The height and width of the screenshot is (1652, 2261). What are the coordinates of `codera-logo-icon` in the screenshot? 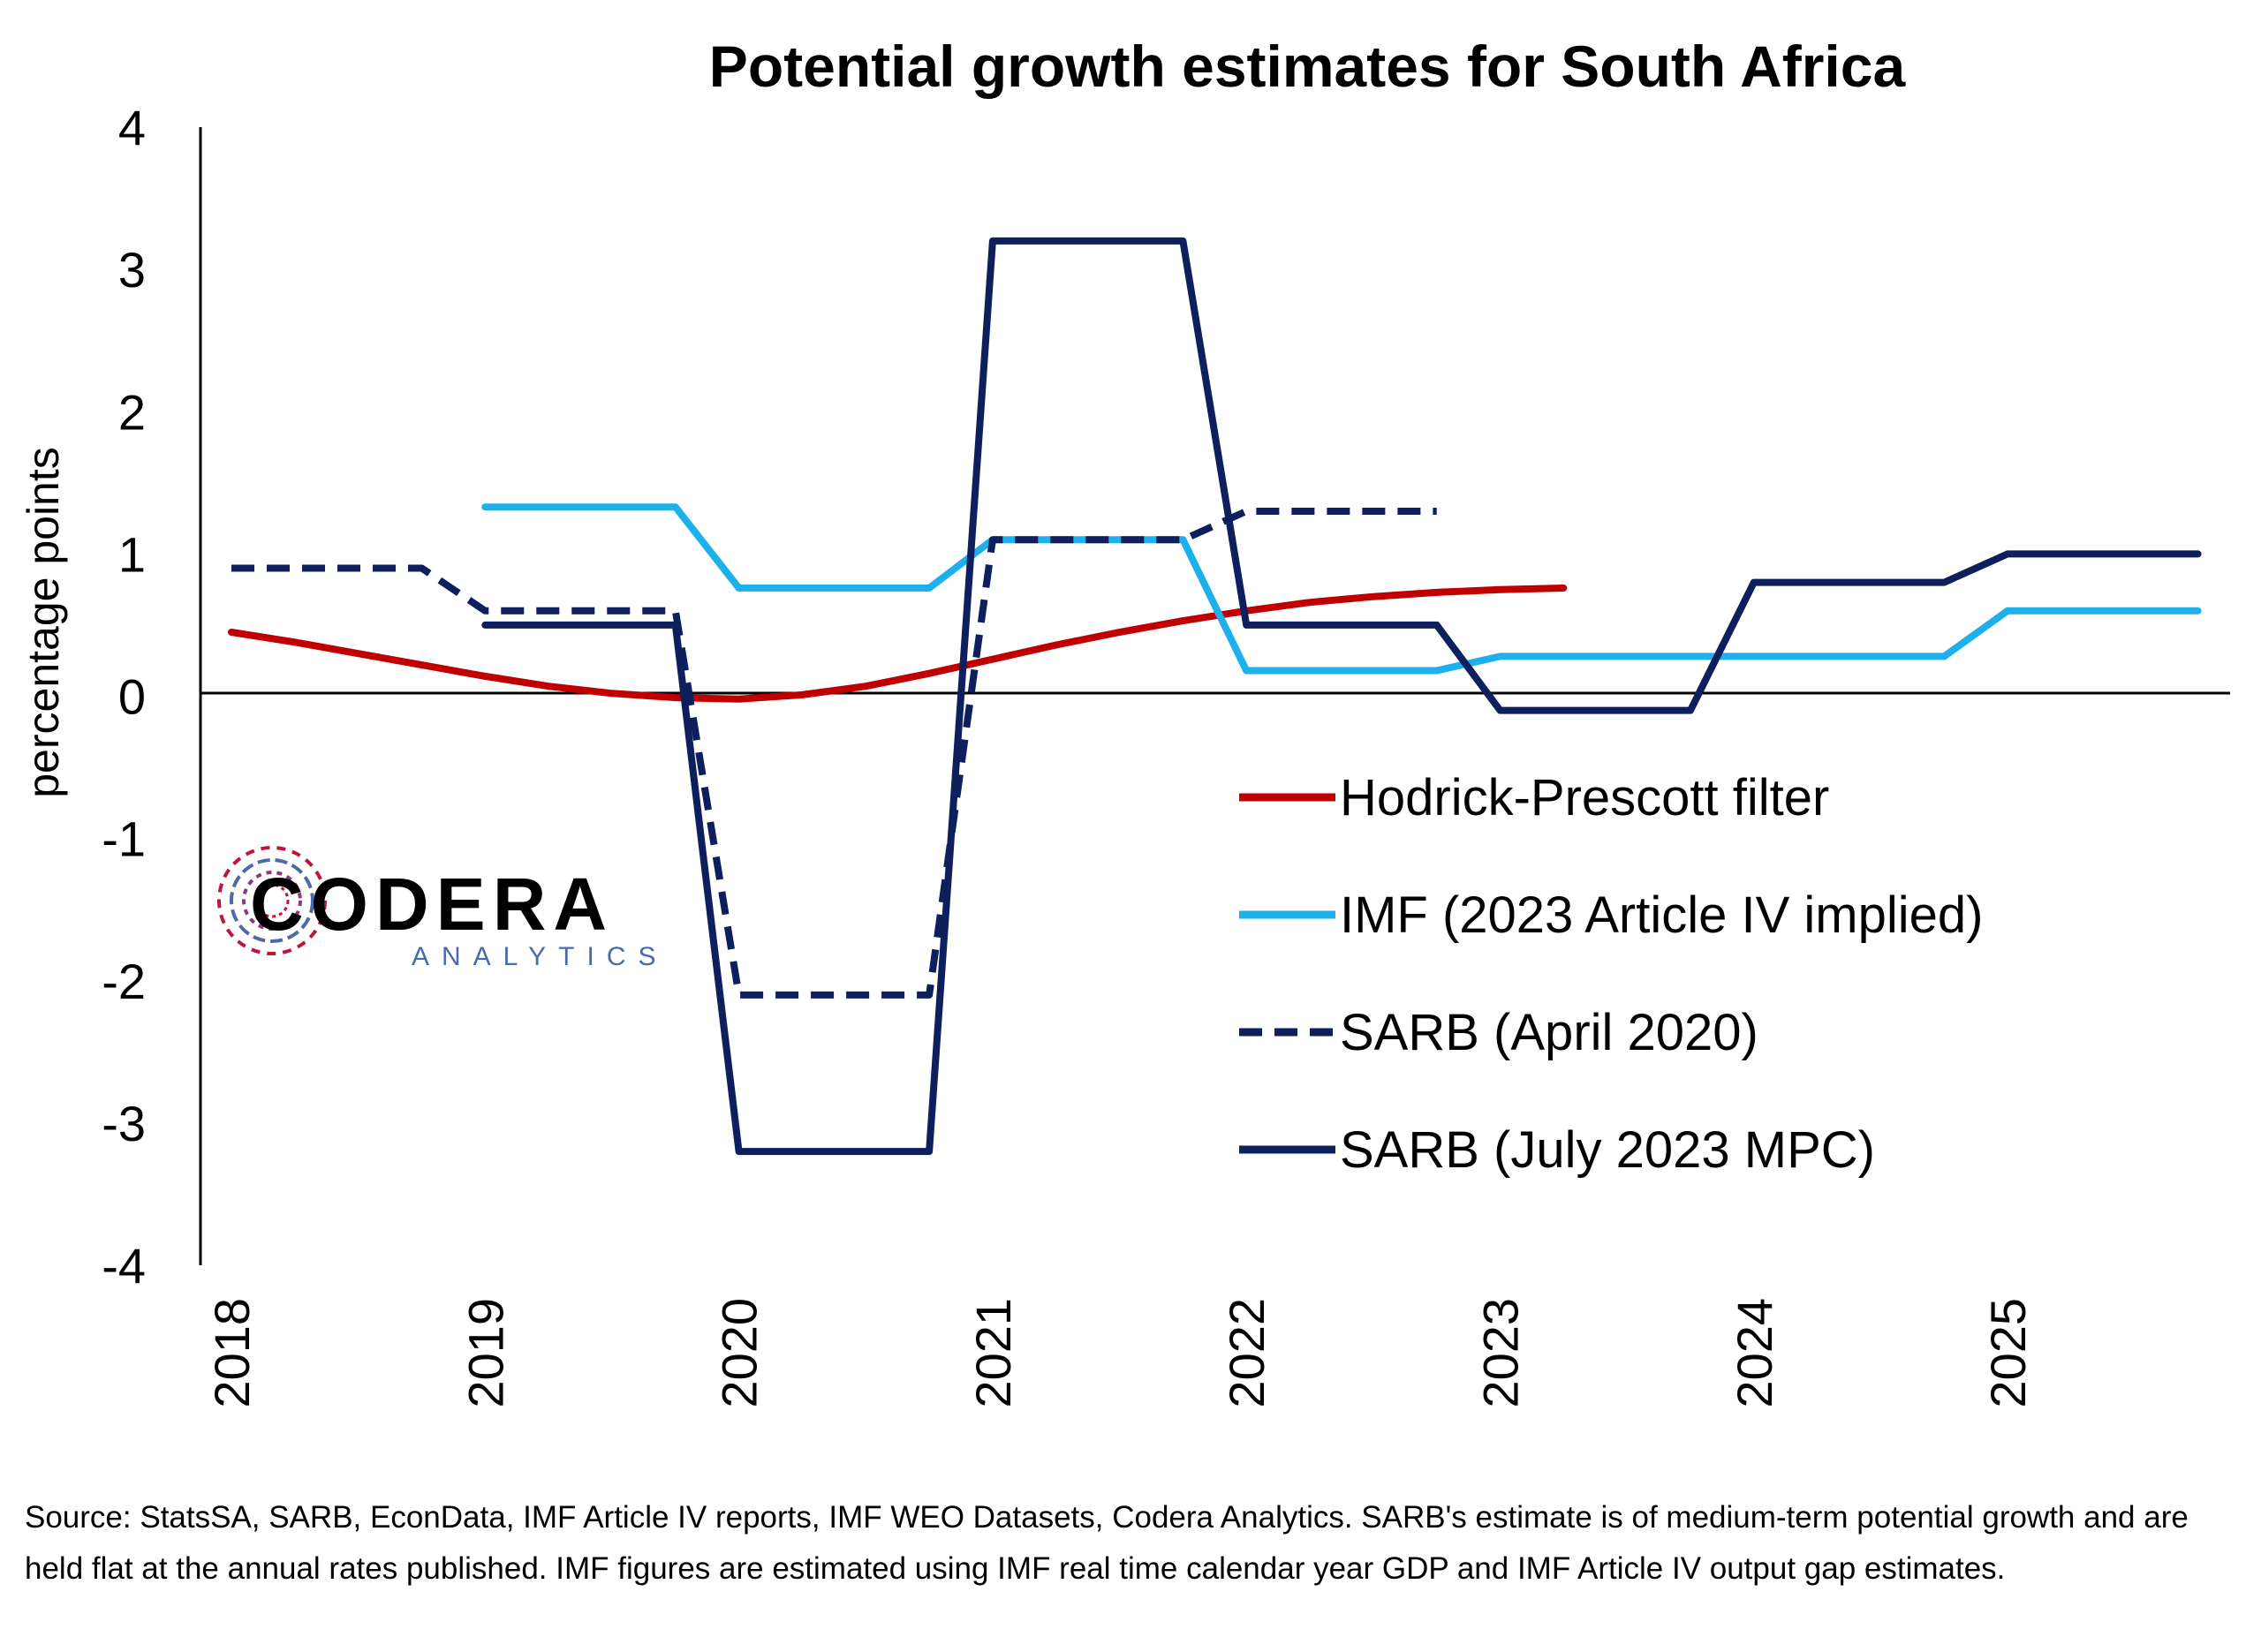 It's located at (272, 900).